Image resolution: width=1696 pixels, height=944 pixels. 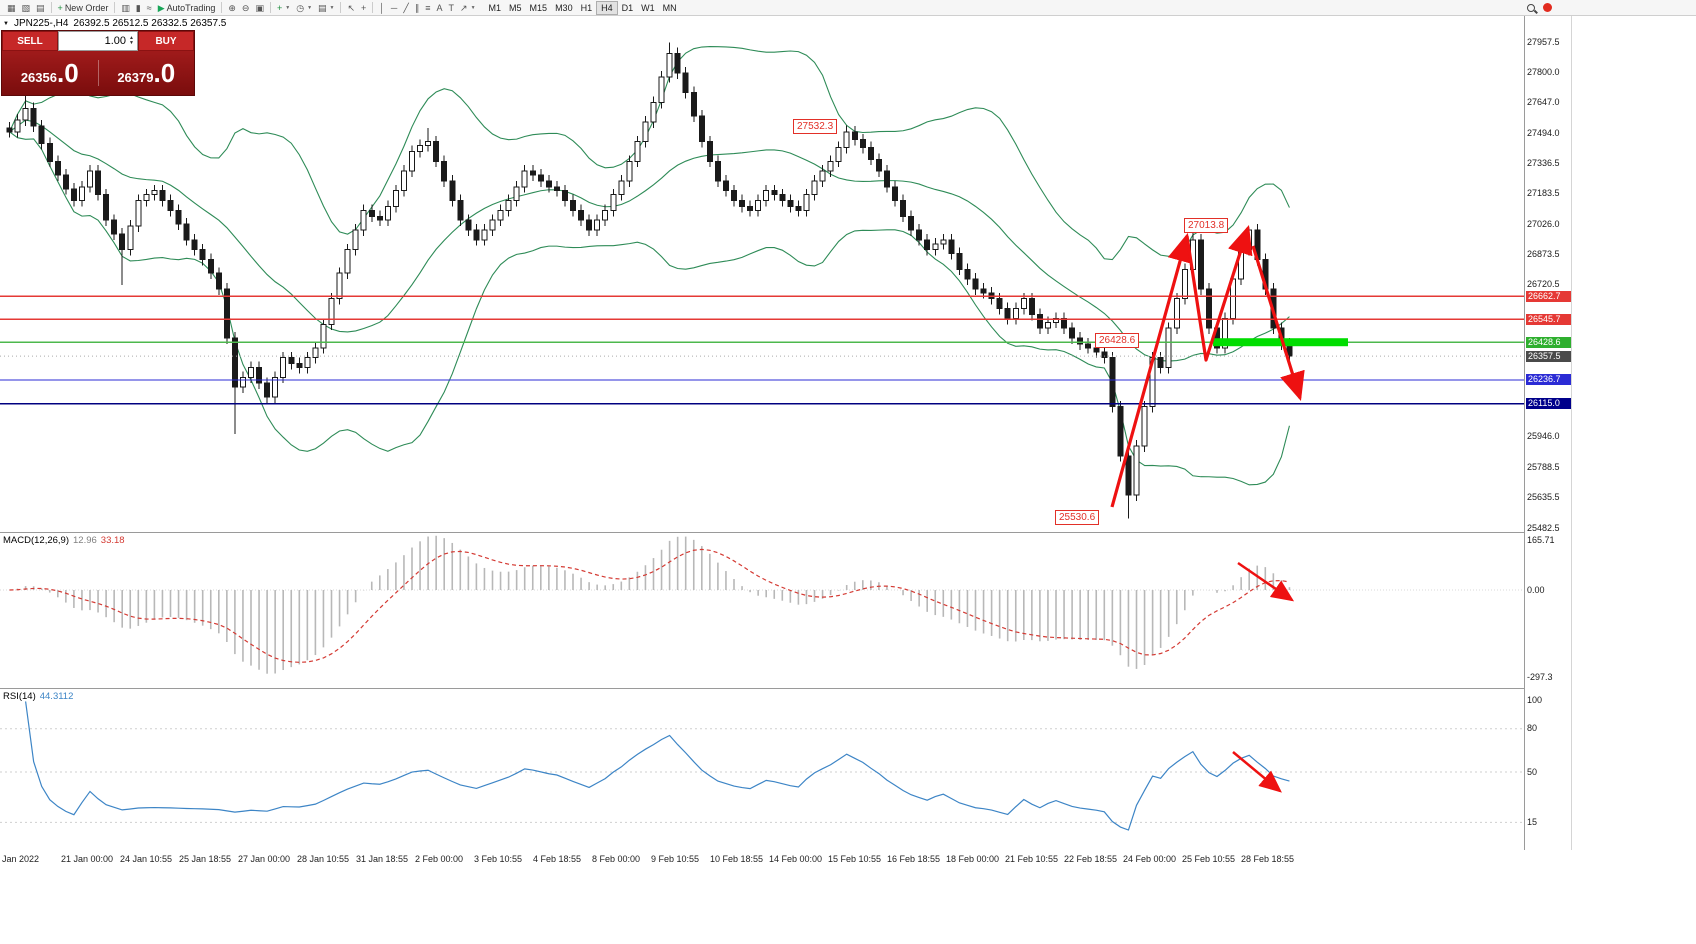 I want to click on profiles-icon: ▧, so click(x=26, y=8).